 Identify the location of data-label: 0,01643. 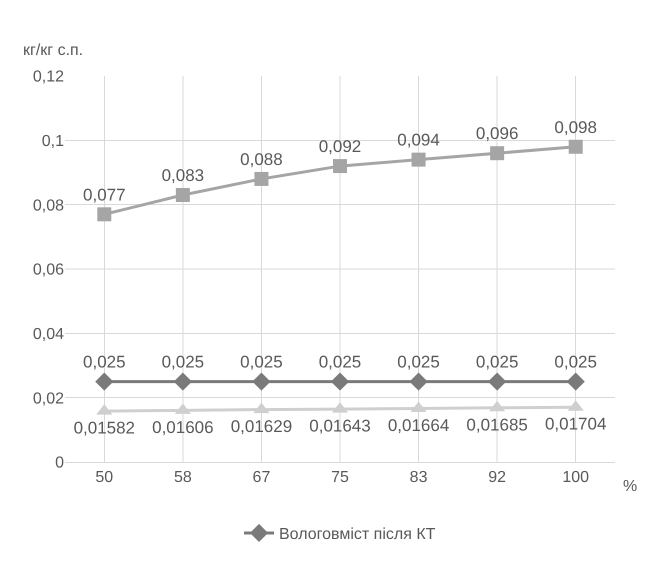
(340, 426).